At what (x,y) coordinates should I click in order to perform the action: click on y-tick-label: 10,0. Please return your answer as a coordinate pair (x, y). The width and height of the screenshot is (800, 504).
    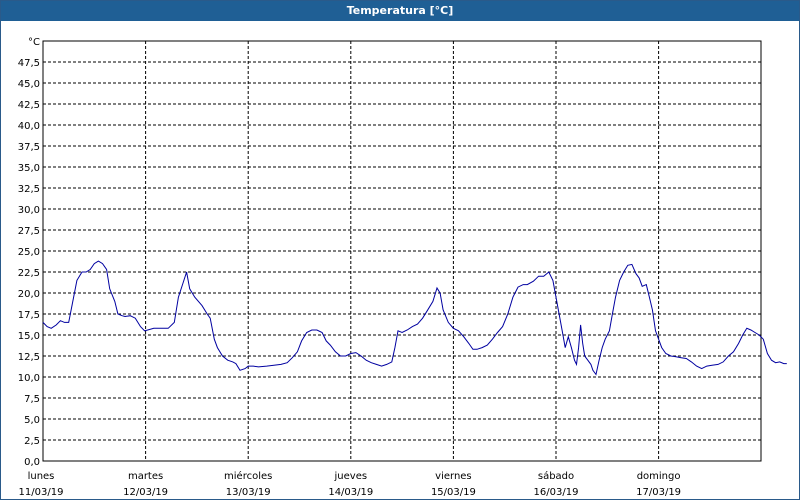
    Looking at the image, I should click on (29, 378).